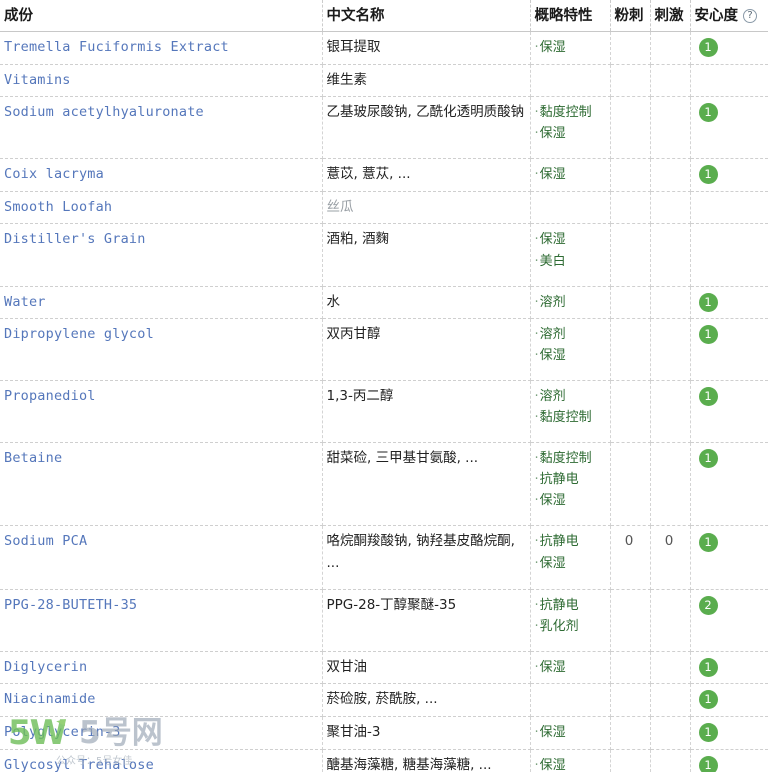 The image size is (768, 772). I want to click on ingredient-link: Glycosyl Trehalose, so click(79, 764).